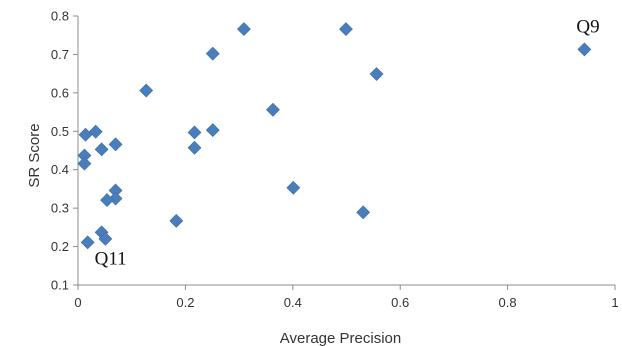 Image resolution: width=622 pixels, height=346 pixels. I want to click on y-tick-label: 0.1, so click(60, 285).